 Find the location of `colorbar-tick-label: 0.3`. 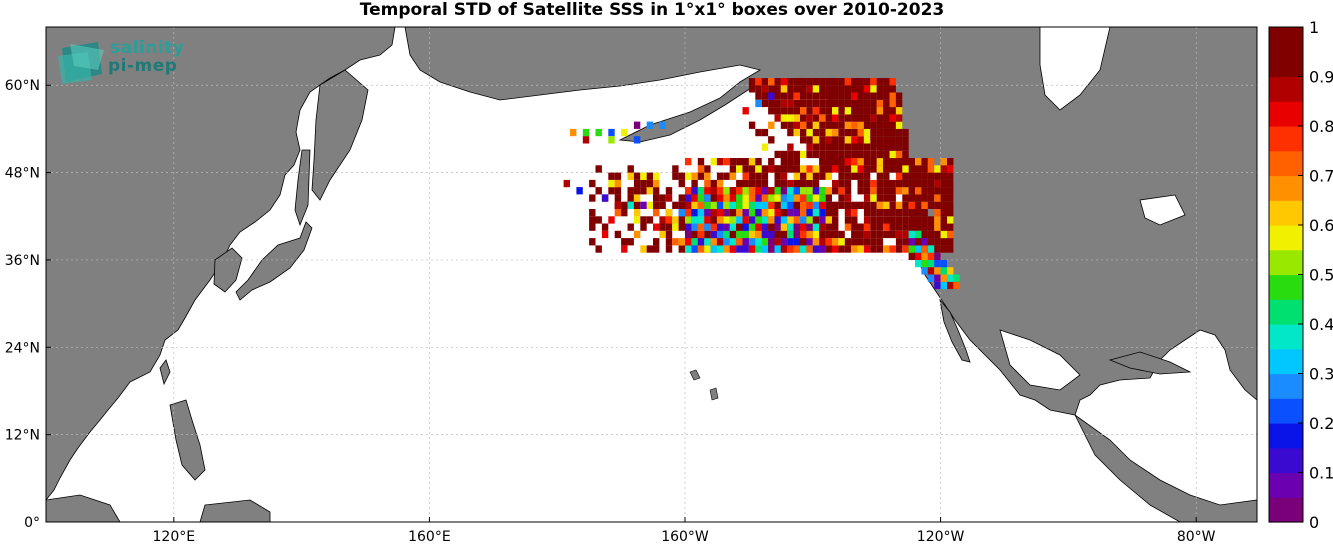

colorbar-tick-label: 0.3 is located at coordinates (1321, 374).